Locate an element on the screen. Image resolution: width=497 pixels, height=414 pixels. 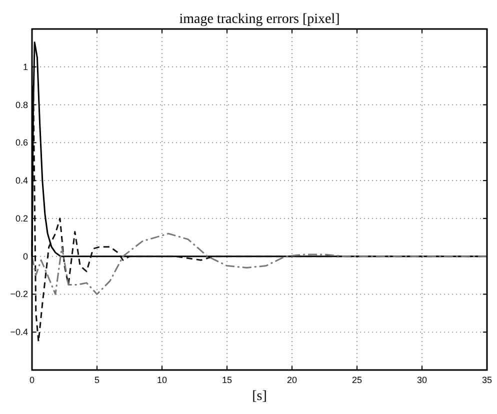
line-series is located at coordinates (259, 263).